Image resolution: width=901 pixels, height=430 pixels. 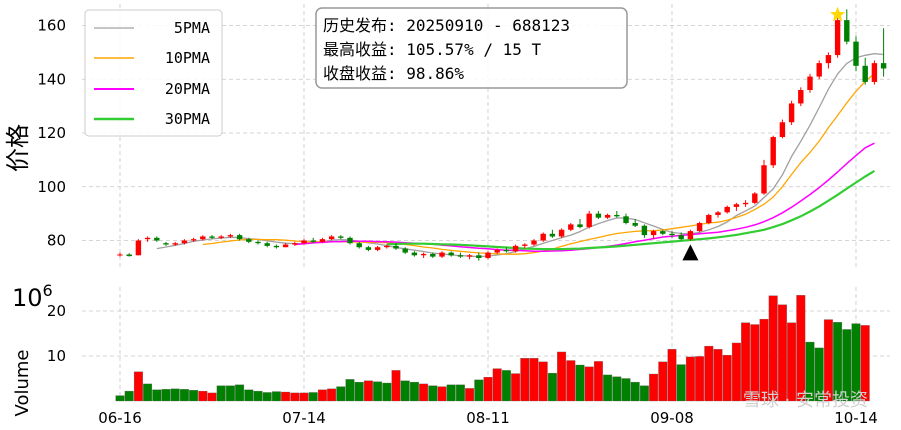 What do you see at coordinates (51, 79) in the screenshot?
I see `price-y-tick-3: 140` at bounding box center [51, 79].